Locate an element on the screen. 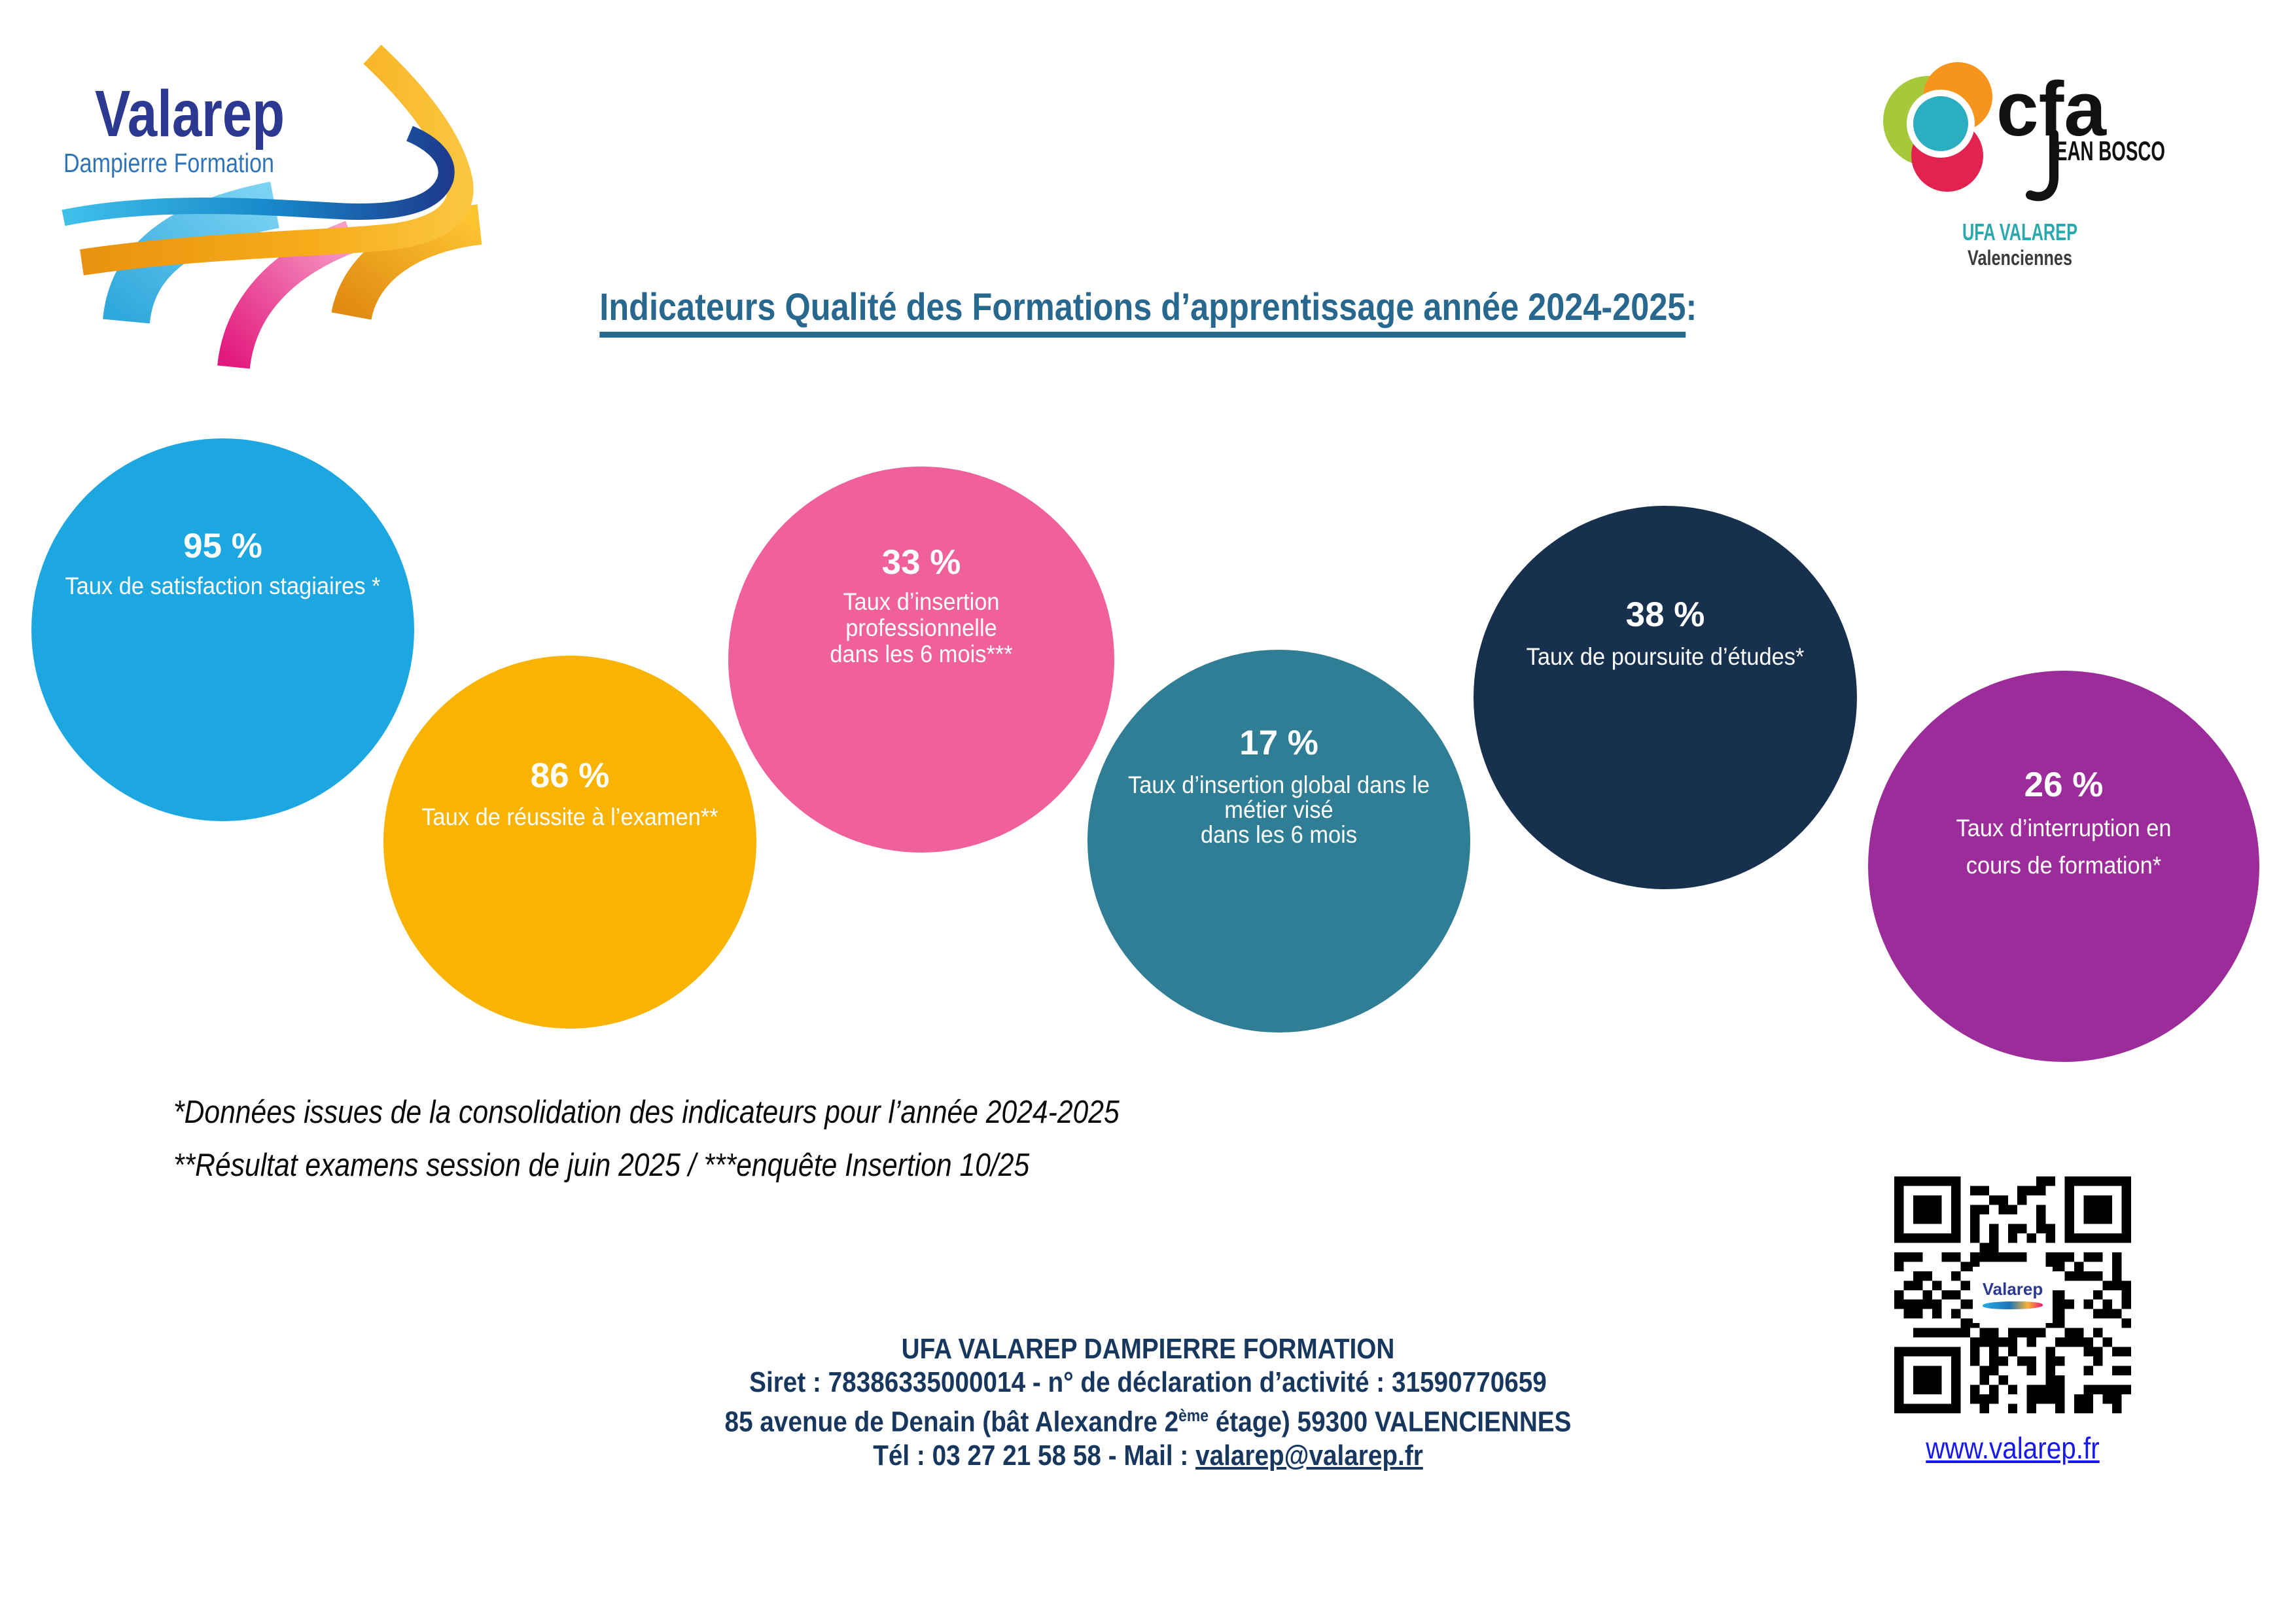 The image size is (2296, 1624). indicator-circle-poursuite: 38 % Taux de poursuite d’études* is located at coordinates (1665, 697).